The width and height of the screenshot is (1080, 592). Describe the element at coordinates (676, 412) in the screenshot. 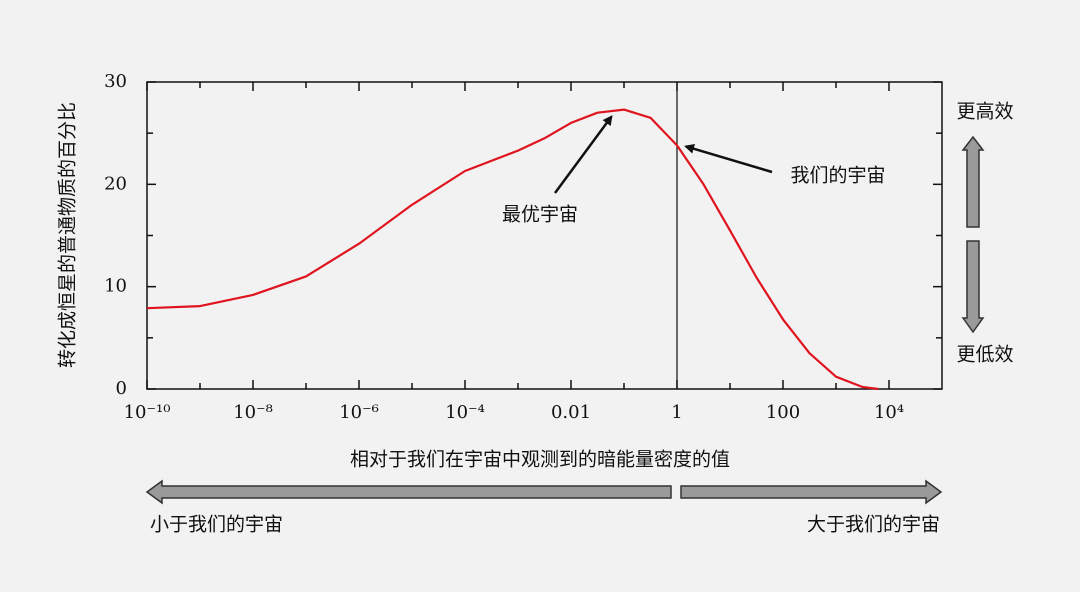

I see `x-tick-label: 1` at that location.